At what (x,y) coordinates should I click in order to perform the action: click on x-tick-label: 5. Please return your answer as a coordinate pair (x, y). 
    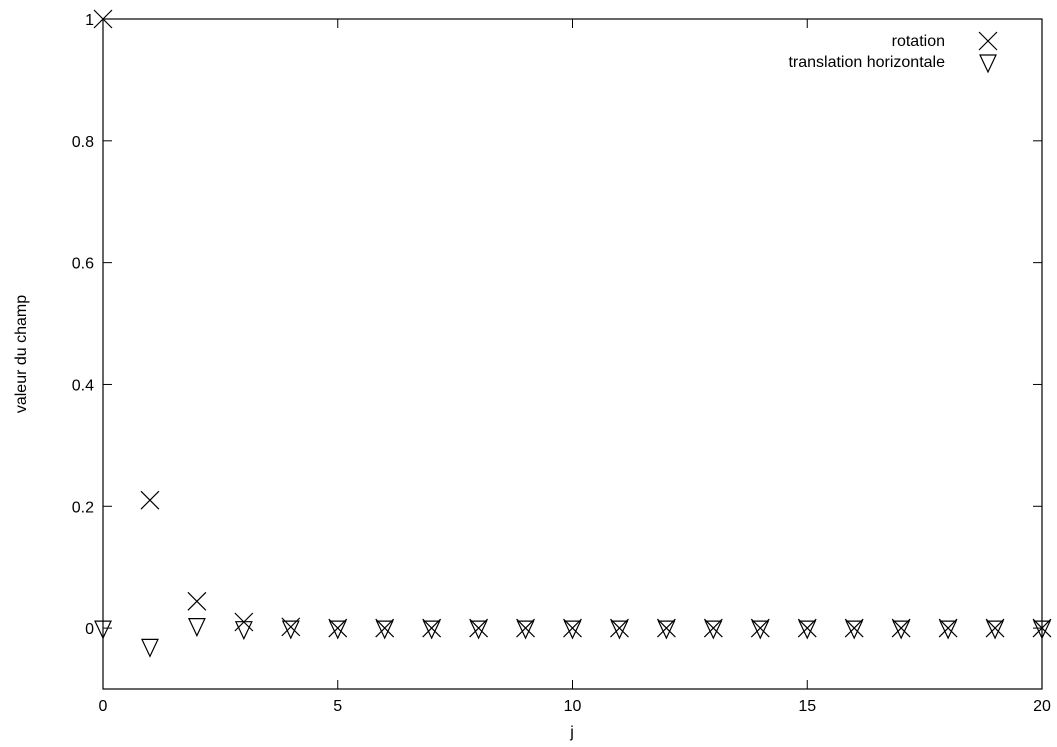
    Looking at the image, I should click on (337, 706).